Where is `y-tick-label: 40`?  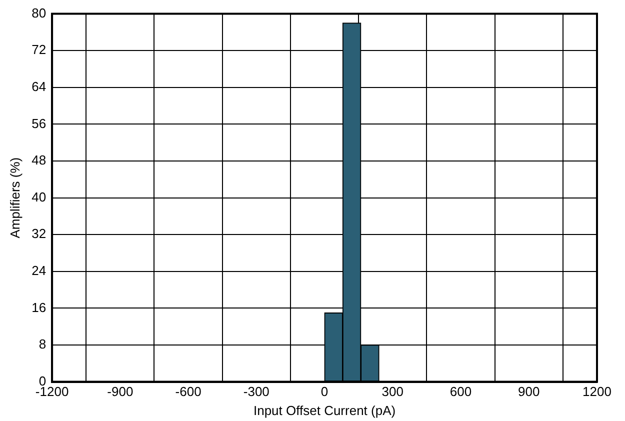 y-tick-label: 40 is located at coordinates (39, 196).